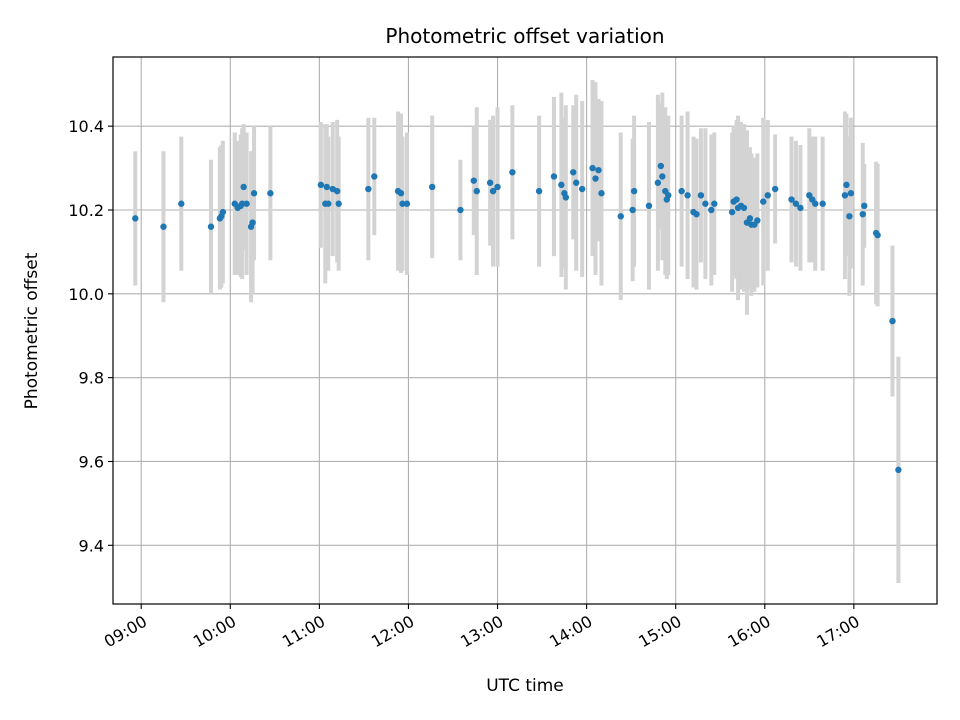 This screenshot has height=720, width=960. I want to click on y-tick-label: 9.8, so click(91, 378).